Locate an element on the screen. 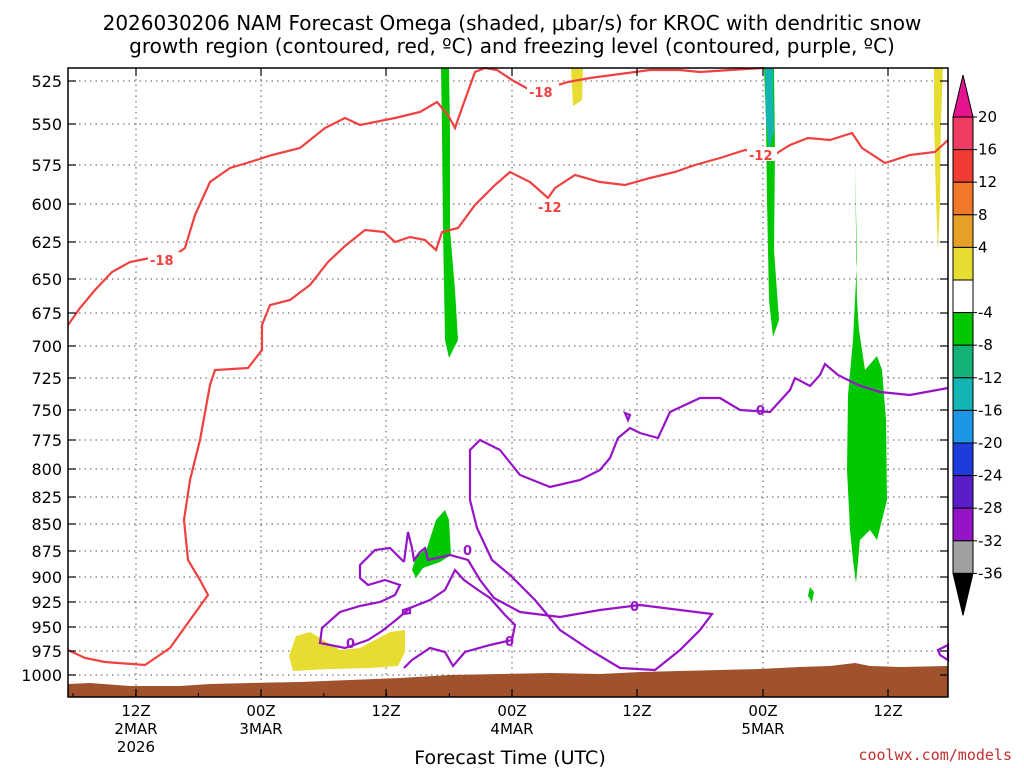  colorbar-label: -12 is located at coordinates (990, 378).